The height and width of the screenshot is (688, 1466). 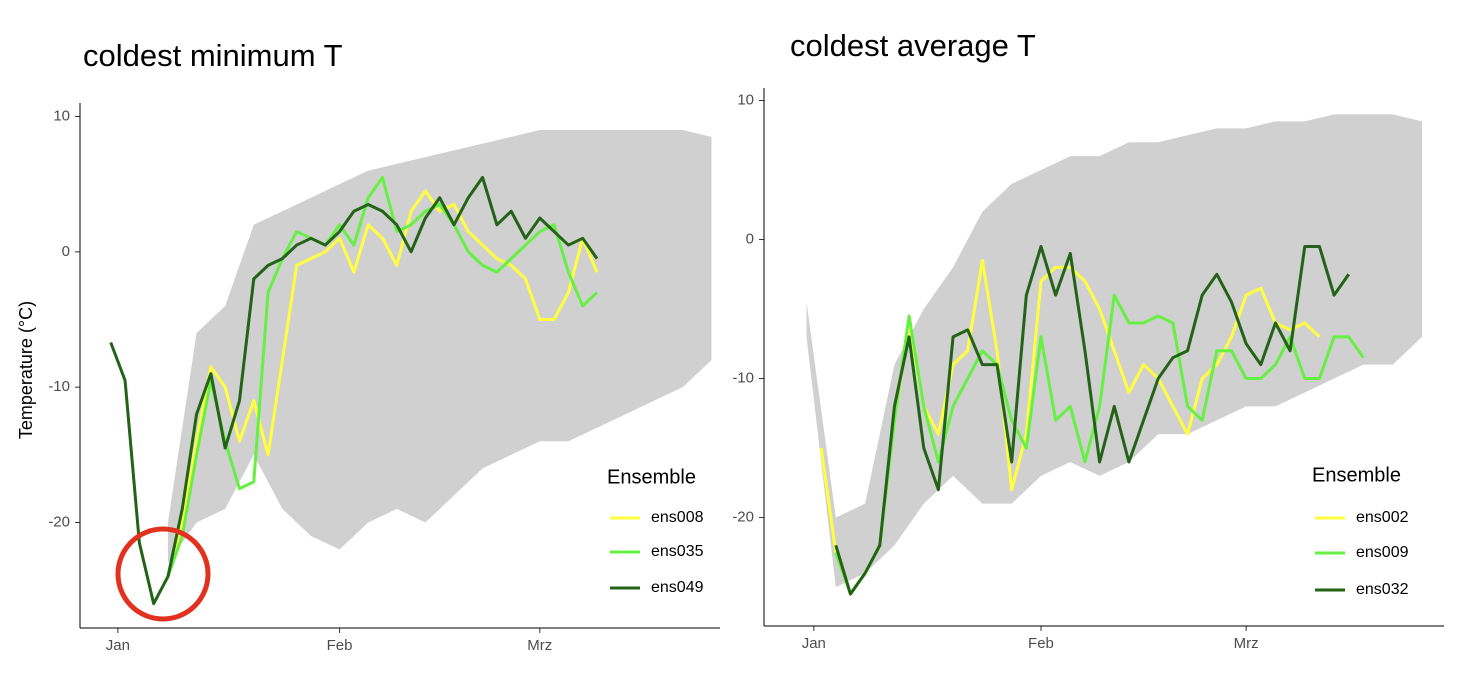 I want to click on legend-label: ens009, so click(x=1382, y=552).